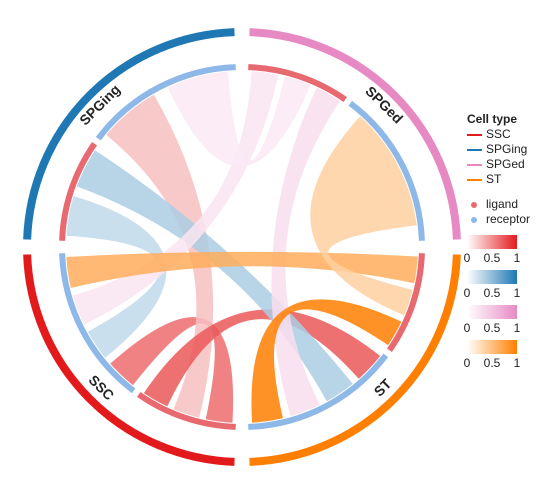 Image resolution: width=559 pixels, height=480 pixels. What do you see at coordinates (502, 204) in the screenshot?
I see `legend-label: ligand` at bounding box center [502, 204].